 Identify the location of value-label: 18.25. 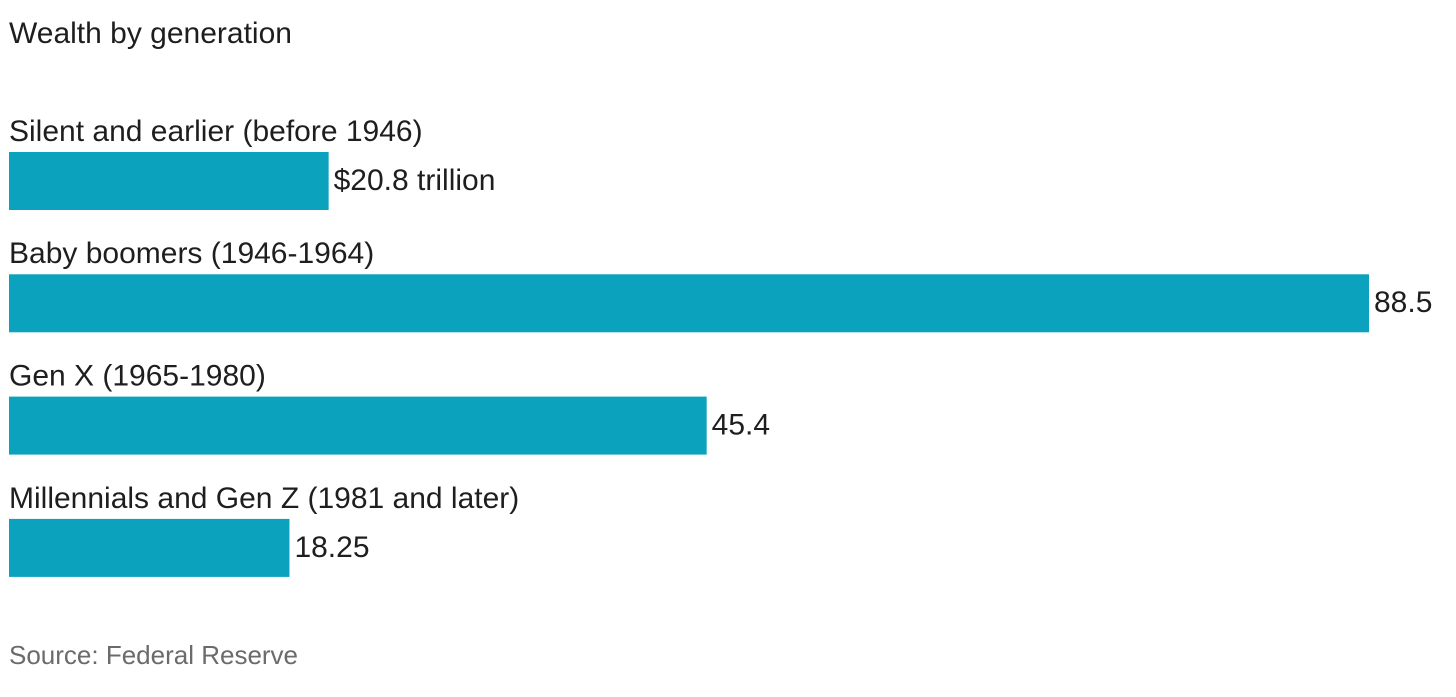
(331, 547).